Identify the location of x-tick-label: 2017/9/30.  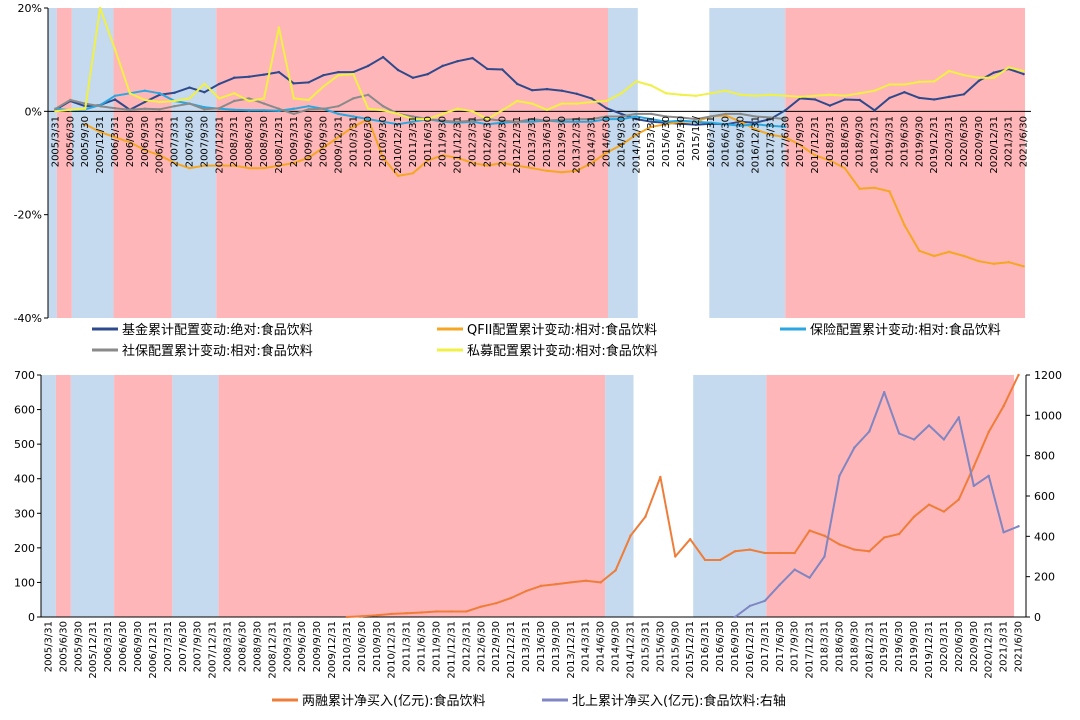
(795, 646).